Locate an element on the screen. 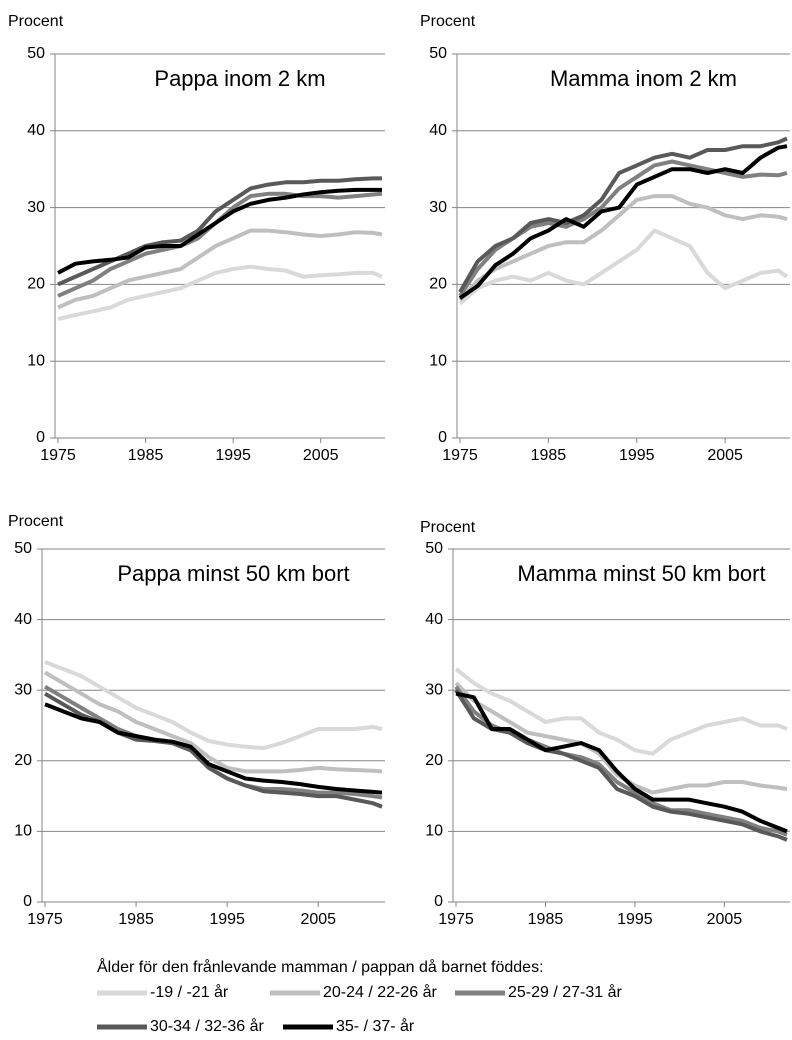 The image size is (792, 1040). panel-title: Mamma minst 50 km bort is located at coordinates (641, 573).